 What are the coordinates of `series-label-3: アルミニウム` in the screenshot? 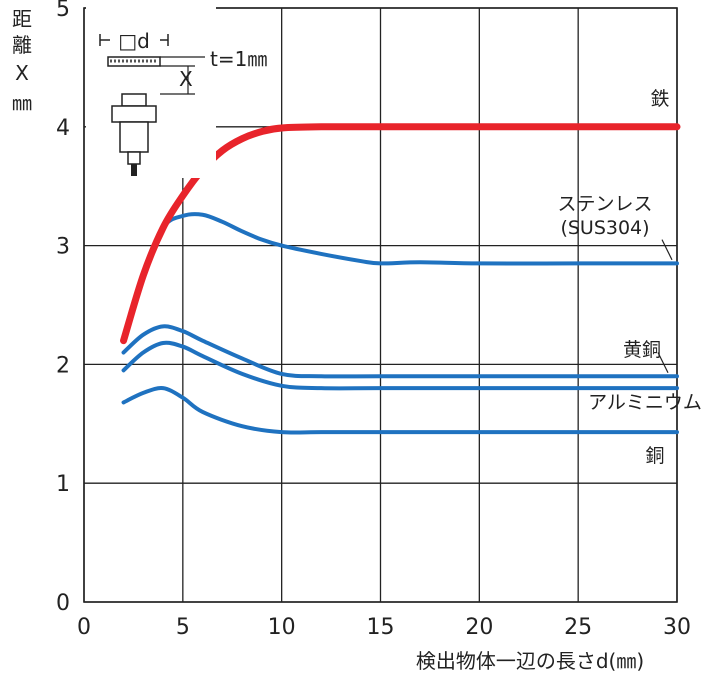 It's located at (645, 402).